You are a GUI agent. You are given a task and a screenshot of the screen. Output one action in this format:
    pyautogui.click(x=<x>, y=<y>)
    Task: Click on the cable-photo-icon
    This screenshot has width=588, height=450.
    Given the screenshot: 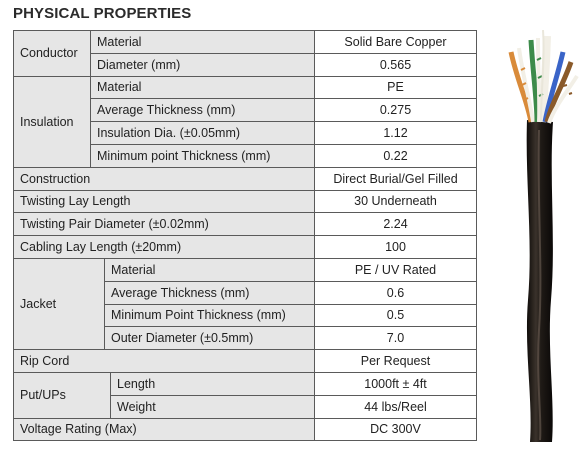 What is the action you would take?
    pyautogui.click(x=542, y=237)
    